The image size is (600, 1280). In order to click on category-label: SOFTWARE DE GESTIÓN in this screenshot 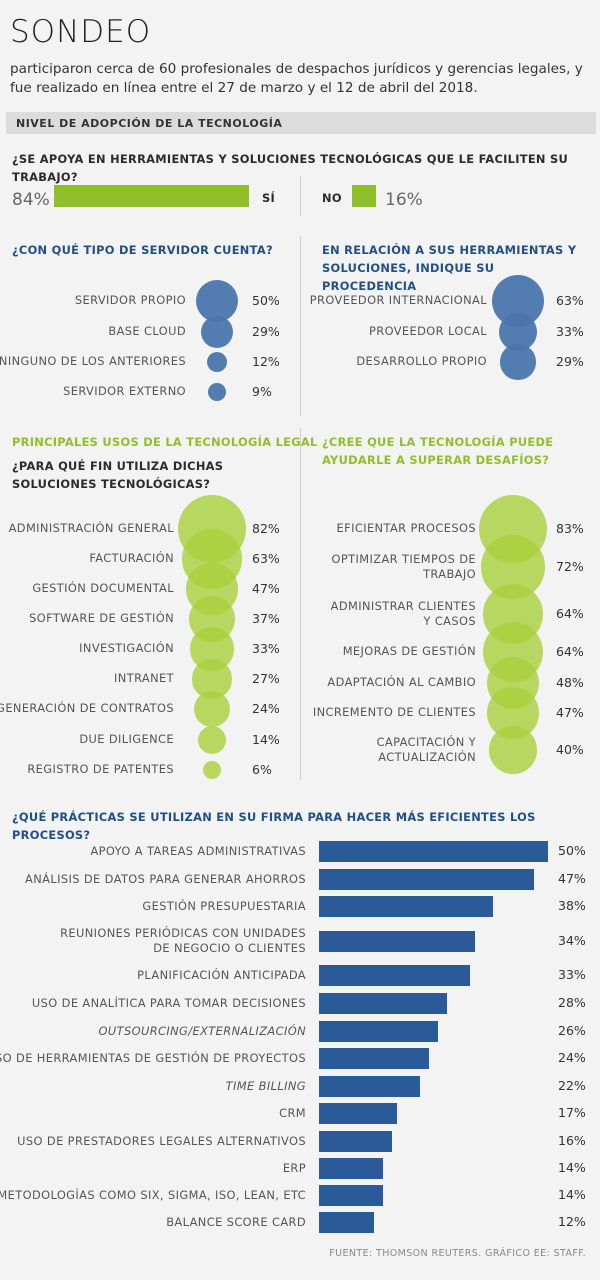, I will do `click(101, 618)`.